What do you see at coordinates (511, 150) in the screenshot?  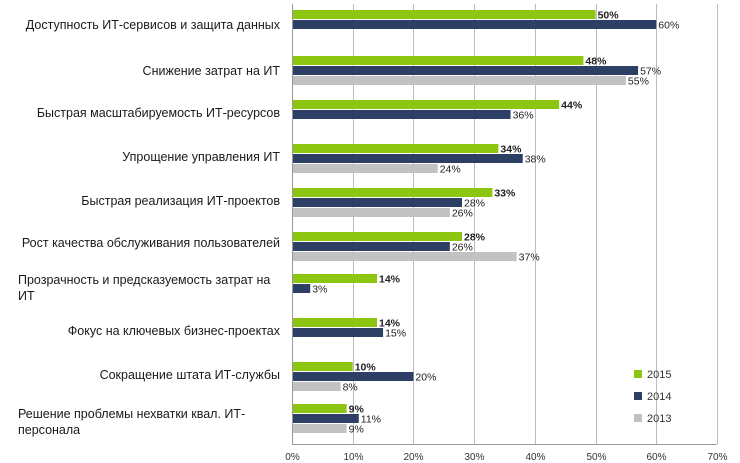 I see `data-label: 34%` at bounding box center [511, 150].